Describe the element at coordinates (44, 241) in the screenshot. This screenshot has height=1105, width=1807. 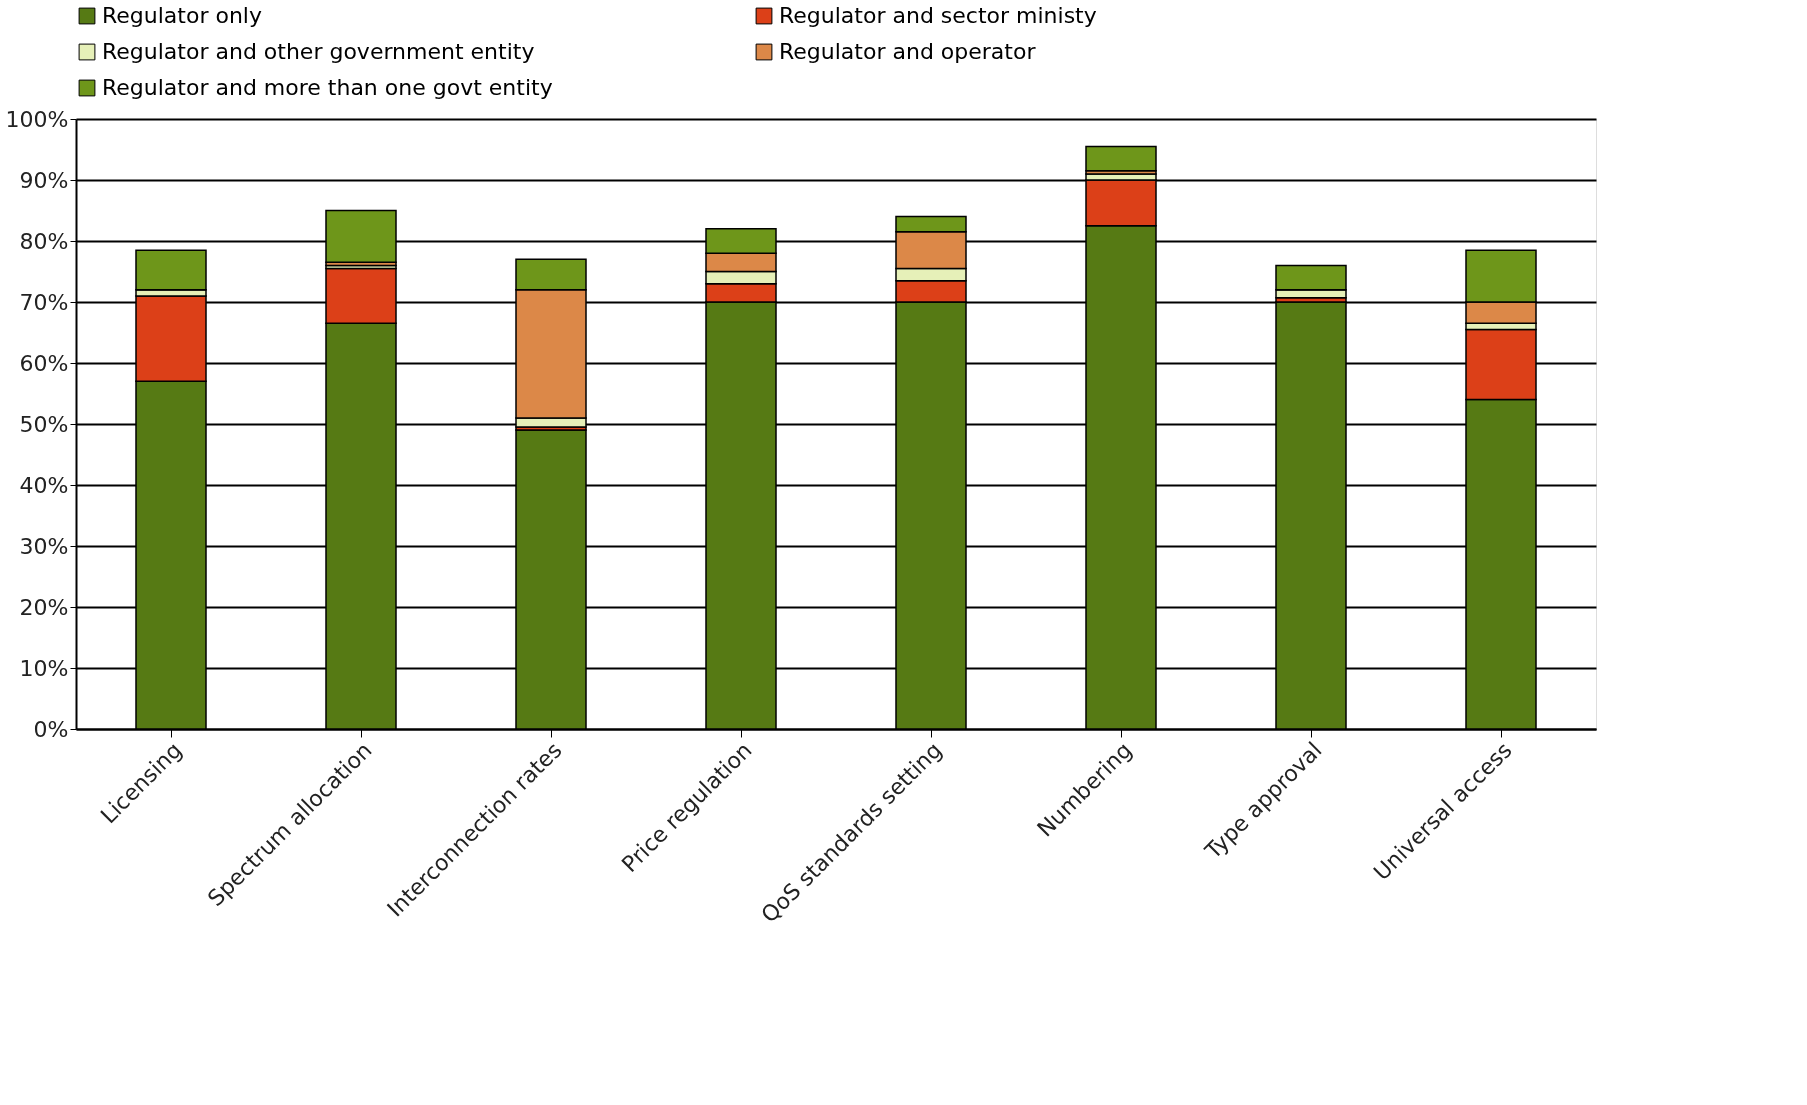
I see `y-tick-label: 80%` at that location.